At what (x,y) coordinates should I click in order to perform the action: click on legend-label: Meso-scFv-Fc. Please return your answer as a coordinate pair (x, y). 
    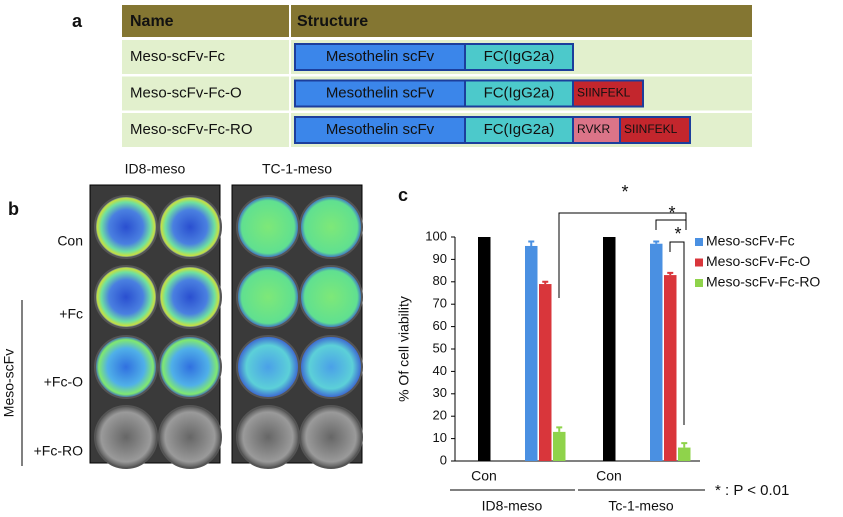
    Looking at the image, I should click on (750, 241).